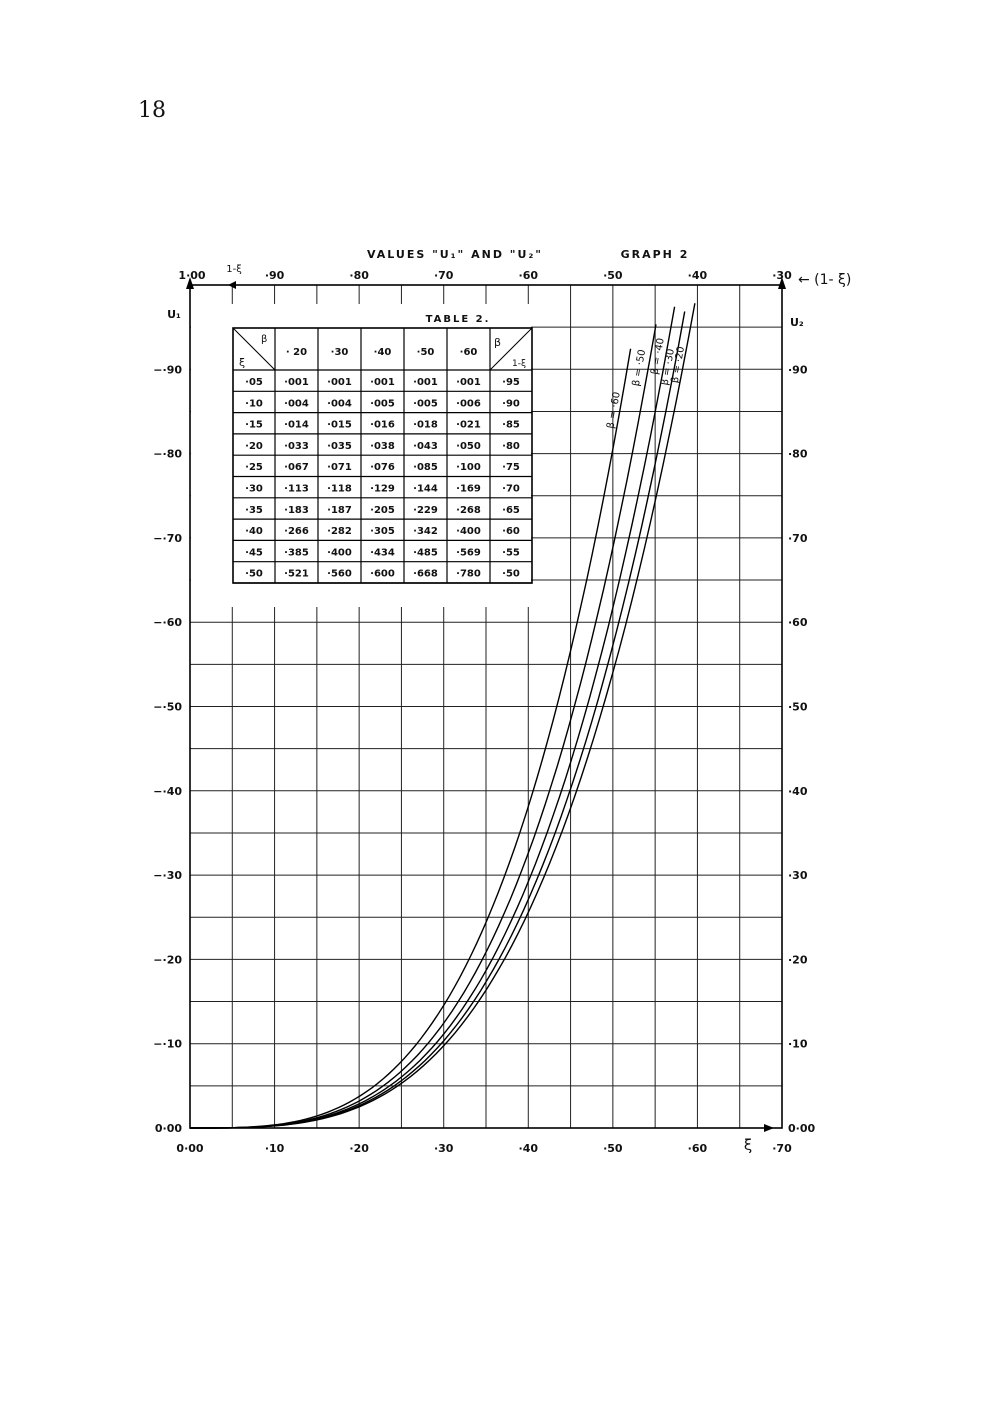  What do you see at coordinates (458, 319) in the screenshot?
I see `table-title: TABLE 2.` at bounding box center [458, 319].